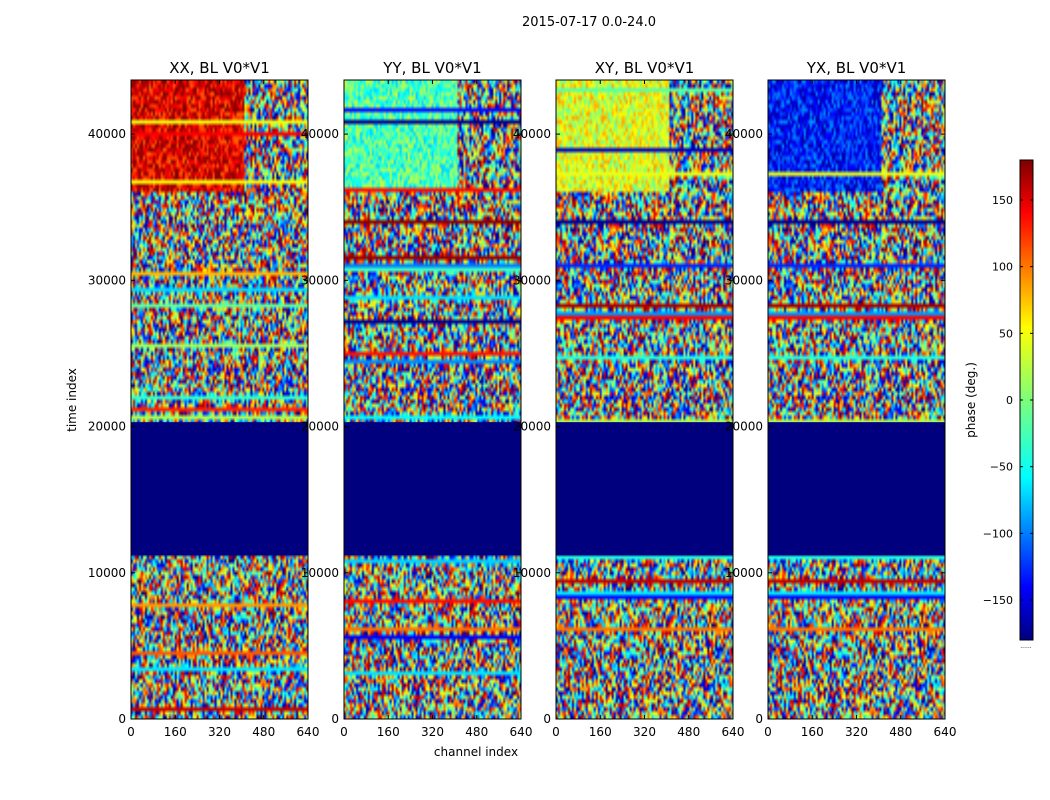  What do you see at coordinates (589, 22) in the screenshot?
I see `figure-suptitle: 2015-07-17 0.0-24.0` at bounding box center [589, 22].